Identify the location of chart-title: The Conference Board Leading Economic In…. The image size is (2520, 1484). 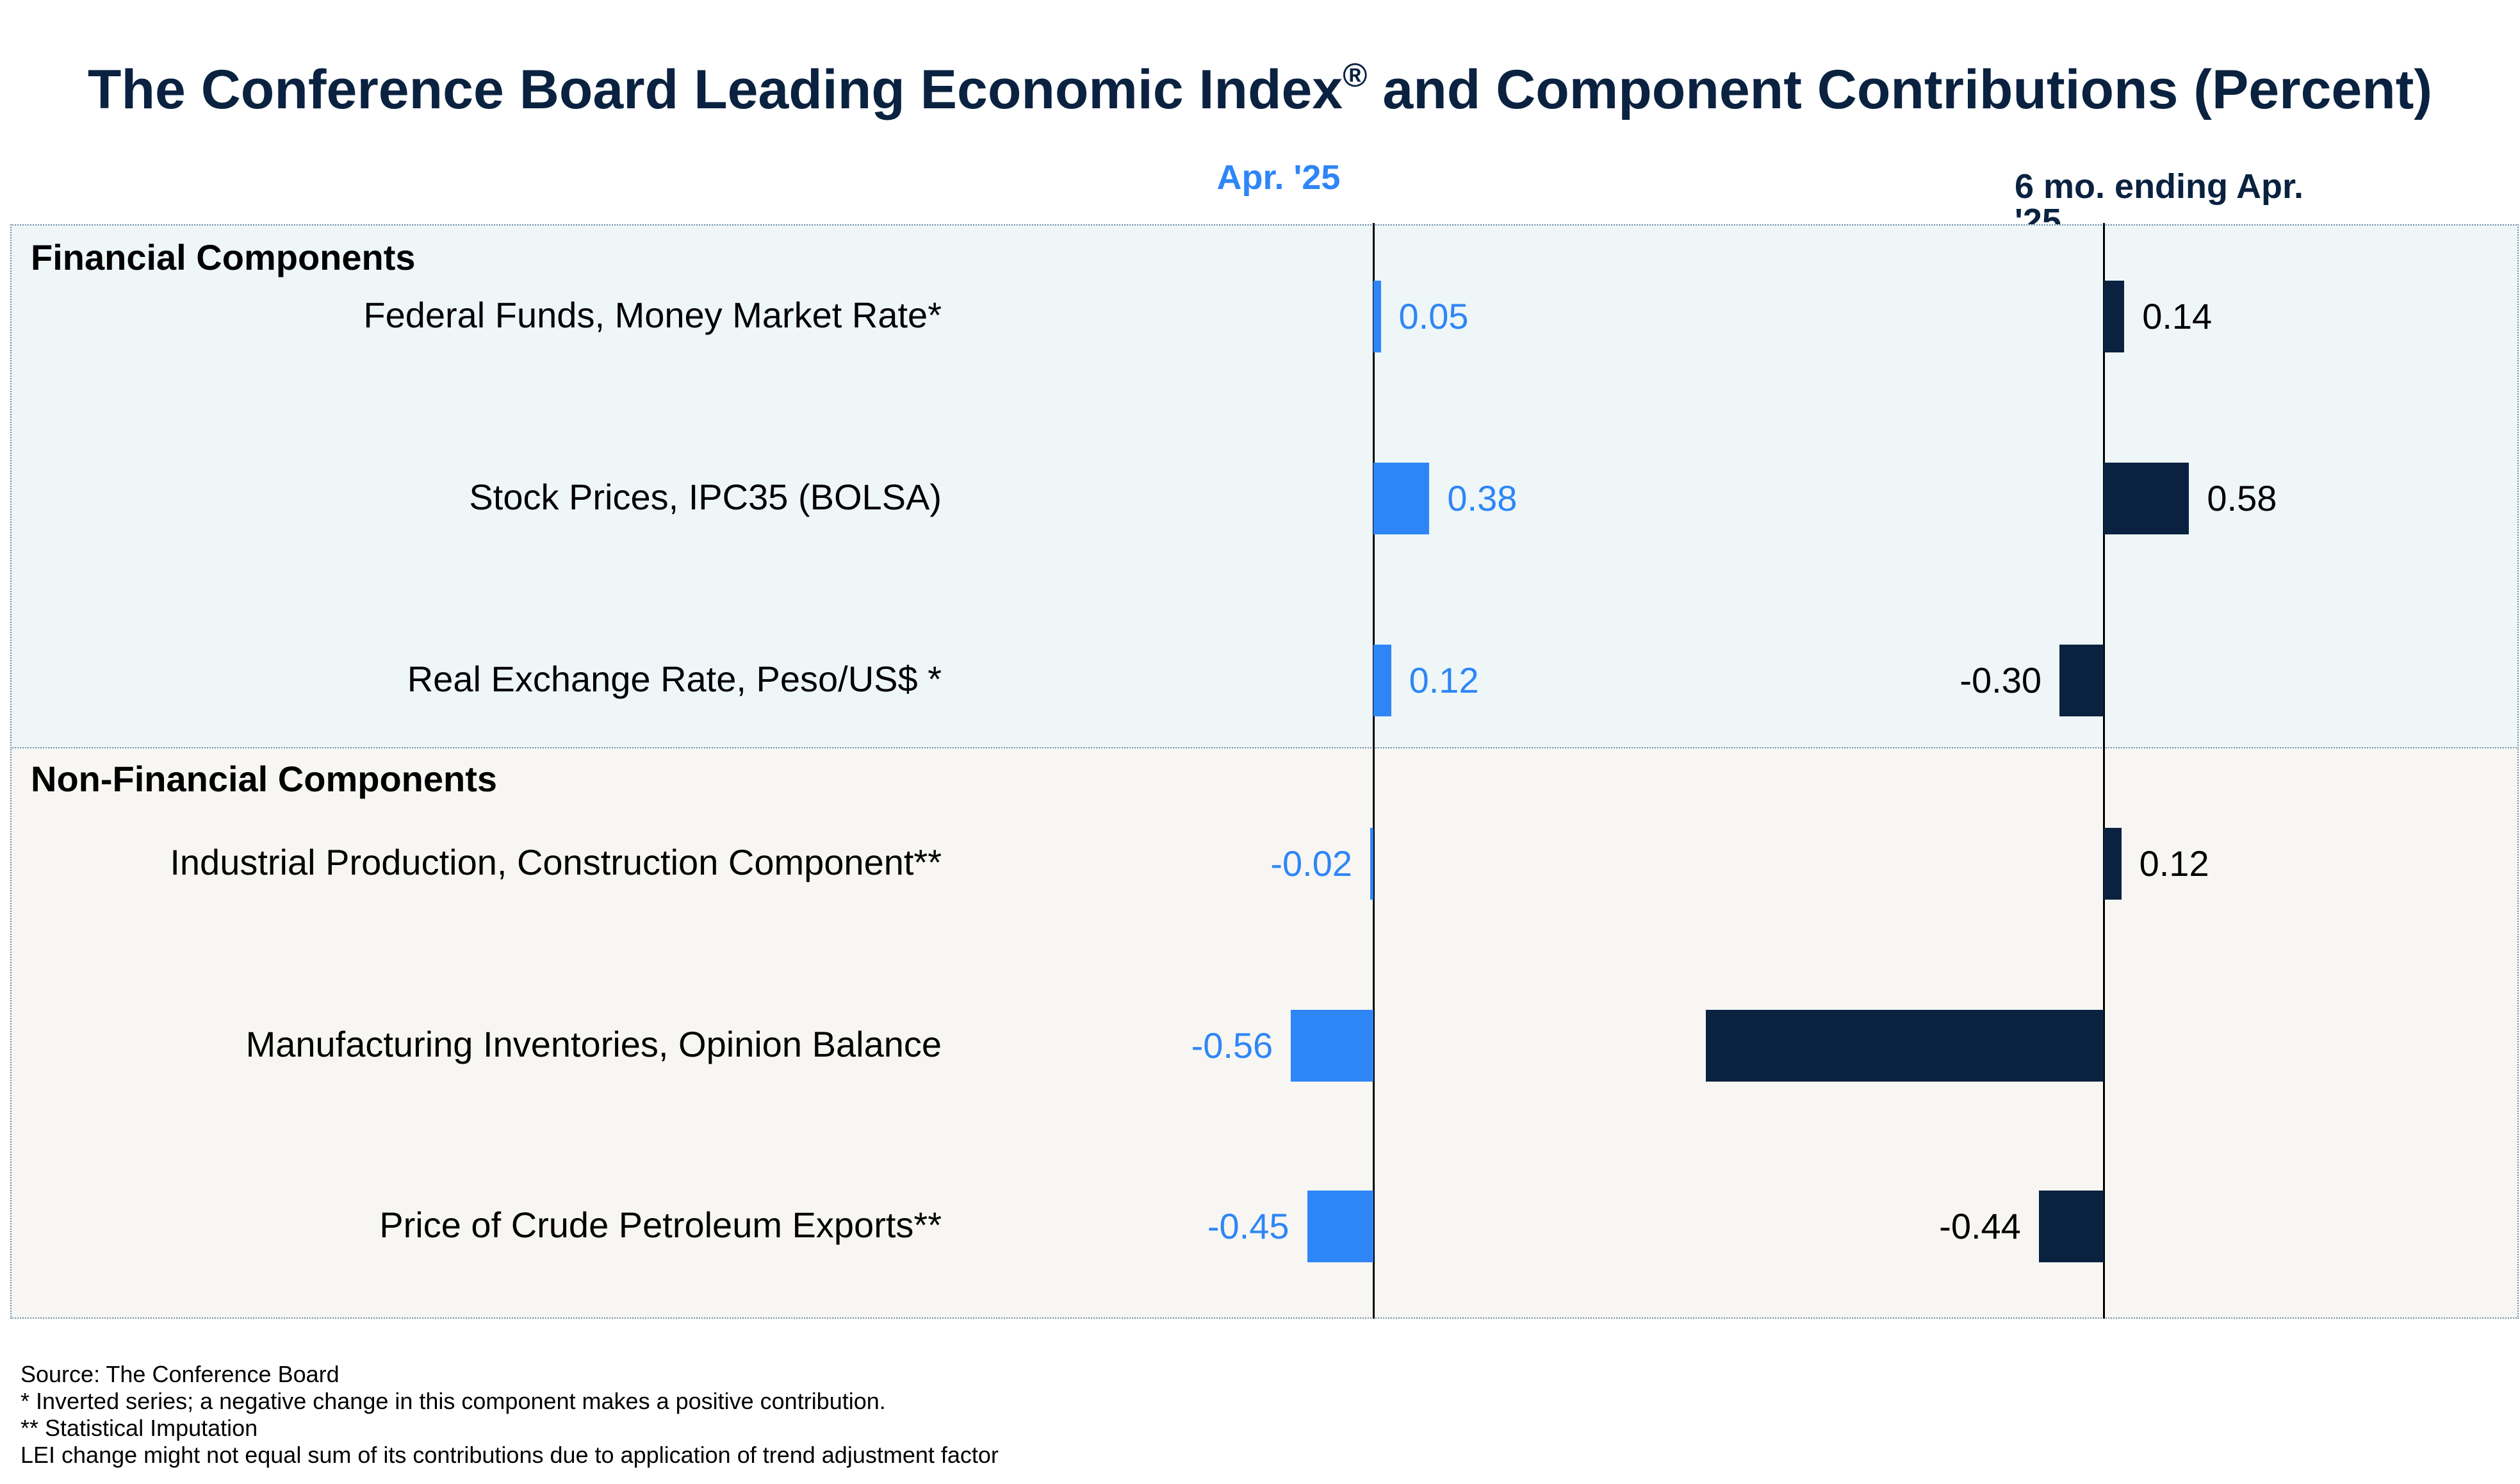
(1260, 88).